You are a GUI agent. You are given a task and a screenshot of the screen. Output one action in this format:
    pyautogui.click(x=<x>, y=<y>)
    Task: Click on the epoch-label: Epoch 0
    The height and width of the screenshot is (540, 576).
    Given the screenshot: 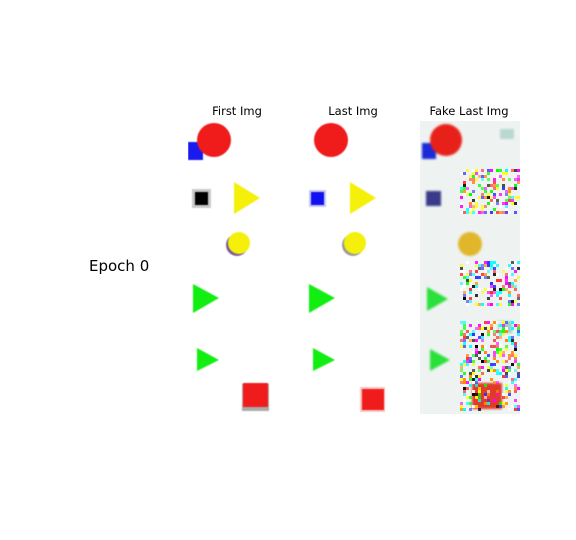 What is the action you would take?
    pyautogui.click(x=119, y=266)
    